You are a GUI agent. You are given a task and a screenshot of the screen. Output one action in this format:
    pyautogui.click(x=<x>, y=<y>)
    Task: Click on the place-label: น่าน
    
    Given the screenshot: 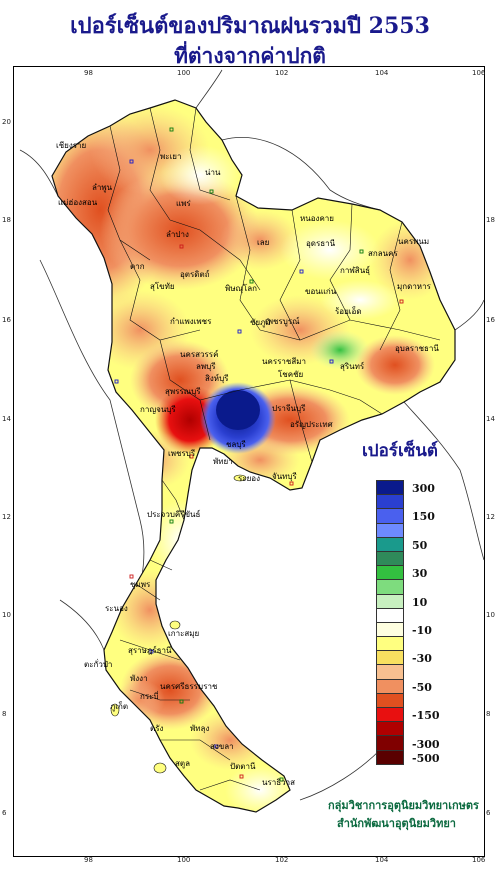 What is the action you would take?
    pyautogui.click(x=213, y=172)
    